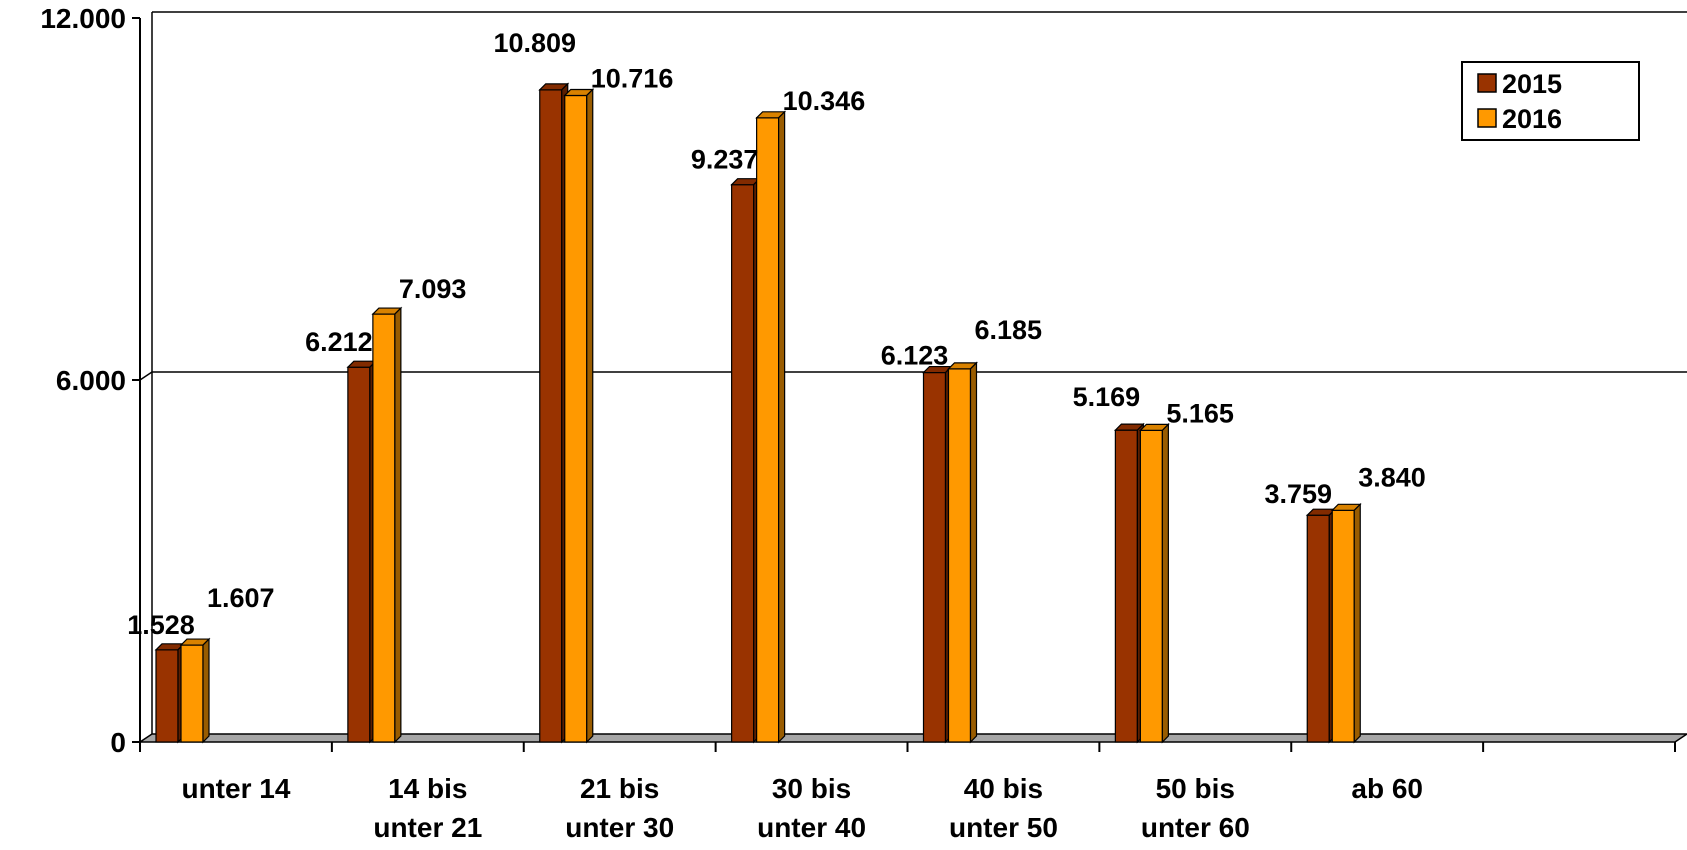  I want to click on data-label-2016-3: 10.346, so click(824, 101).